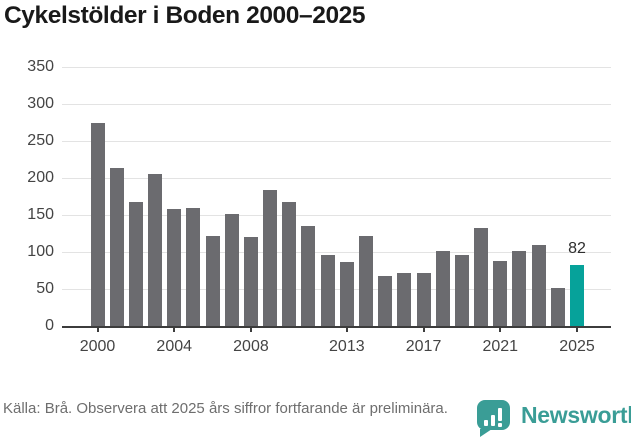  I want to click on logo-text: Newsworthy, so click(576, 414).